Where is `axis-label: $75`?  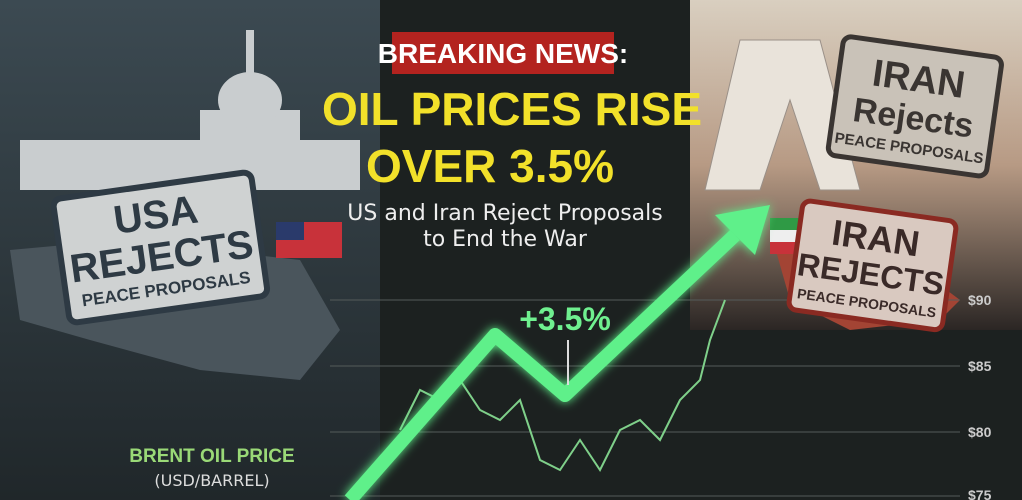
axis-label: $75 is located at coordinates (980, 493).